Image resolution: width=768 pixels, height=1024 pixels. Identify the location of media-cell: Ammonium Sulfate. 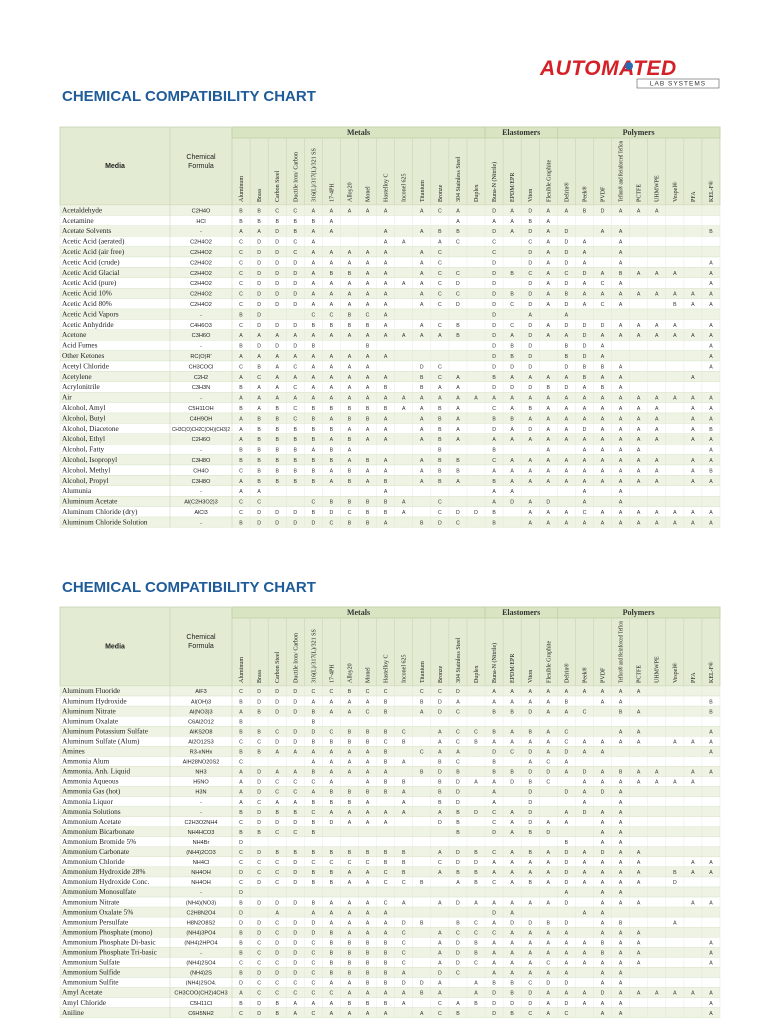
(91, 962).